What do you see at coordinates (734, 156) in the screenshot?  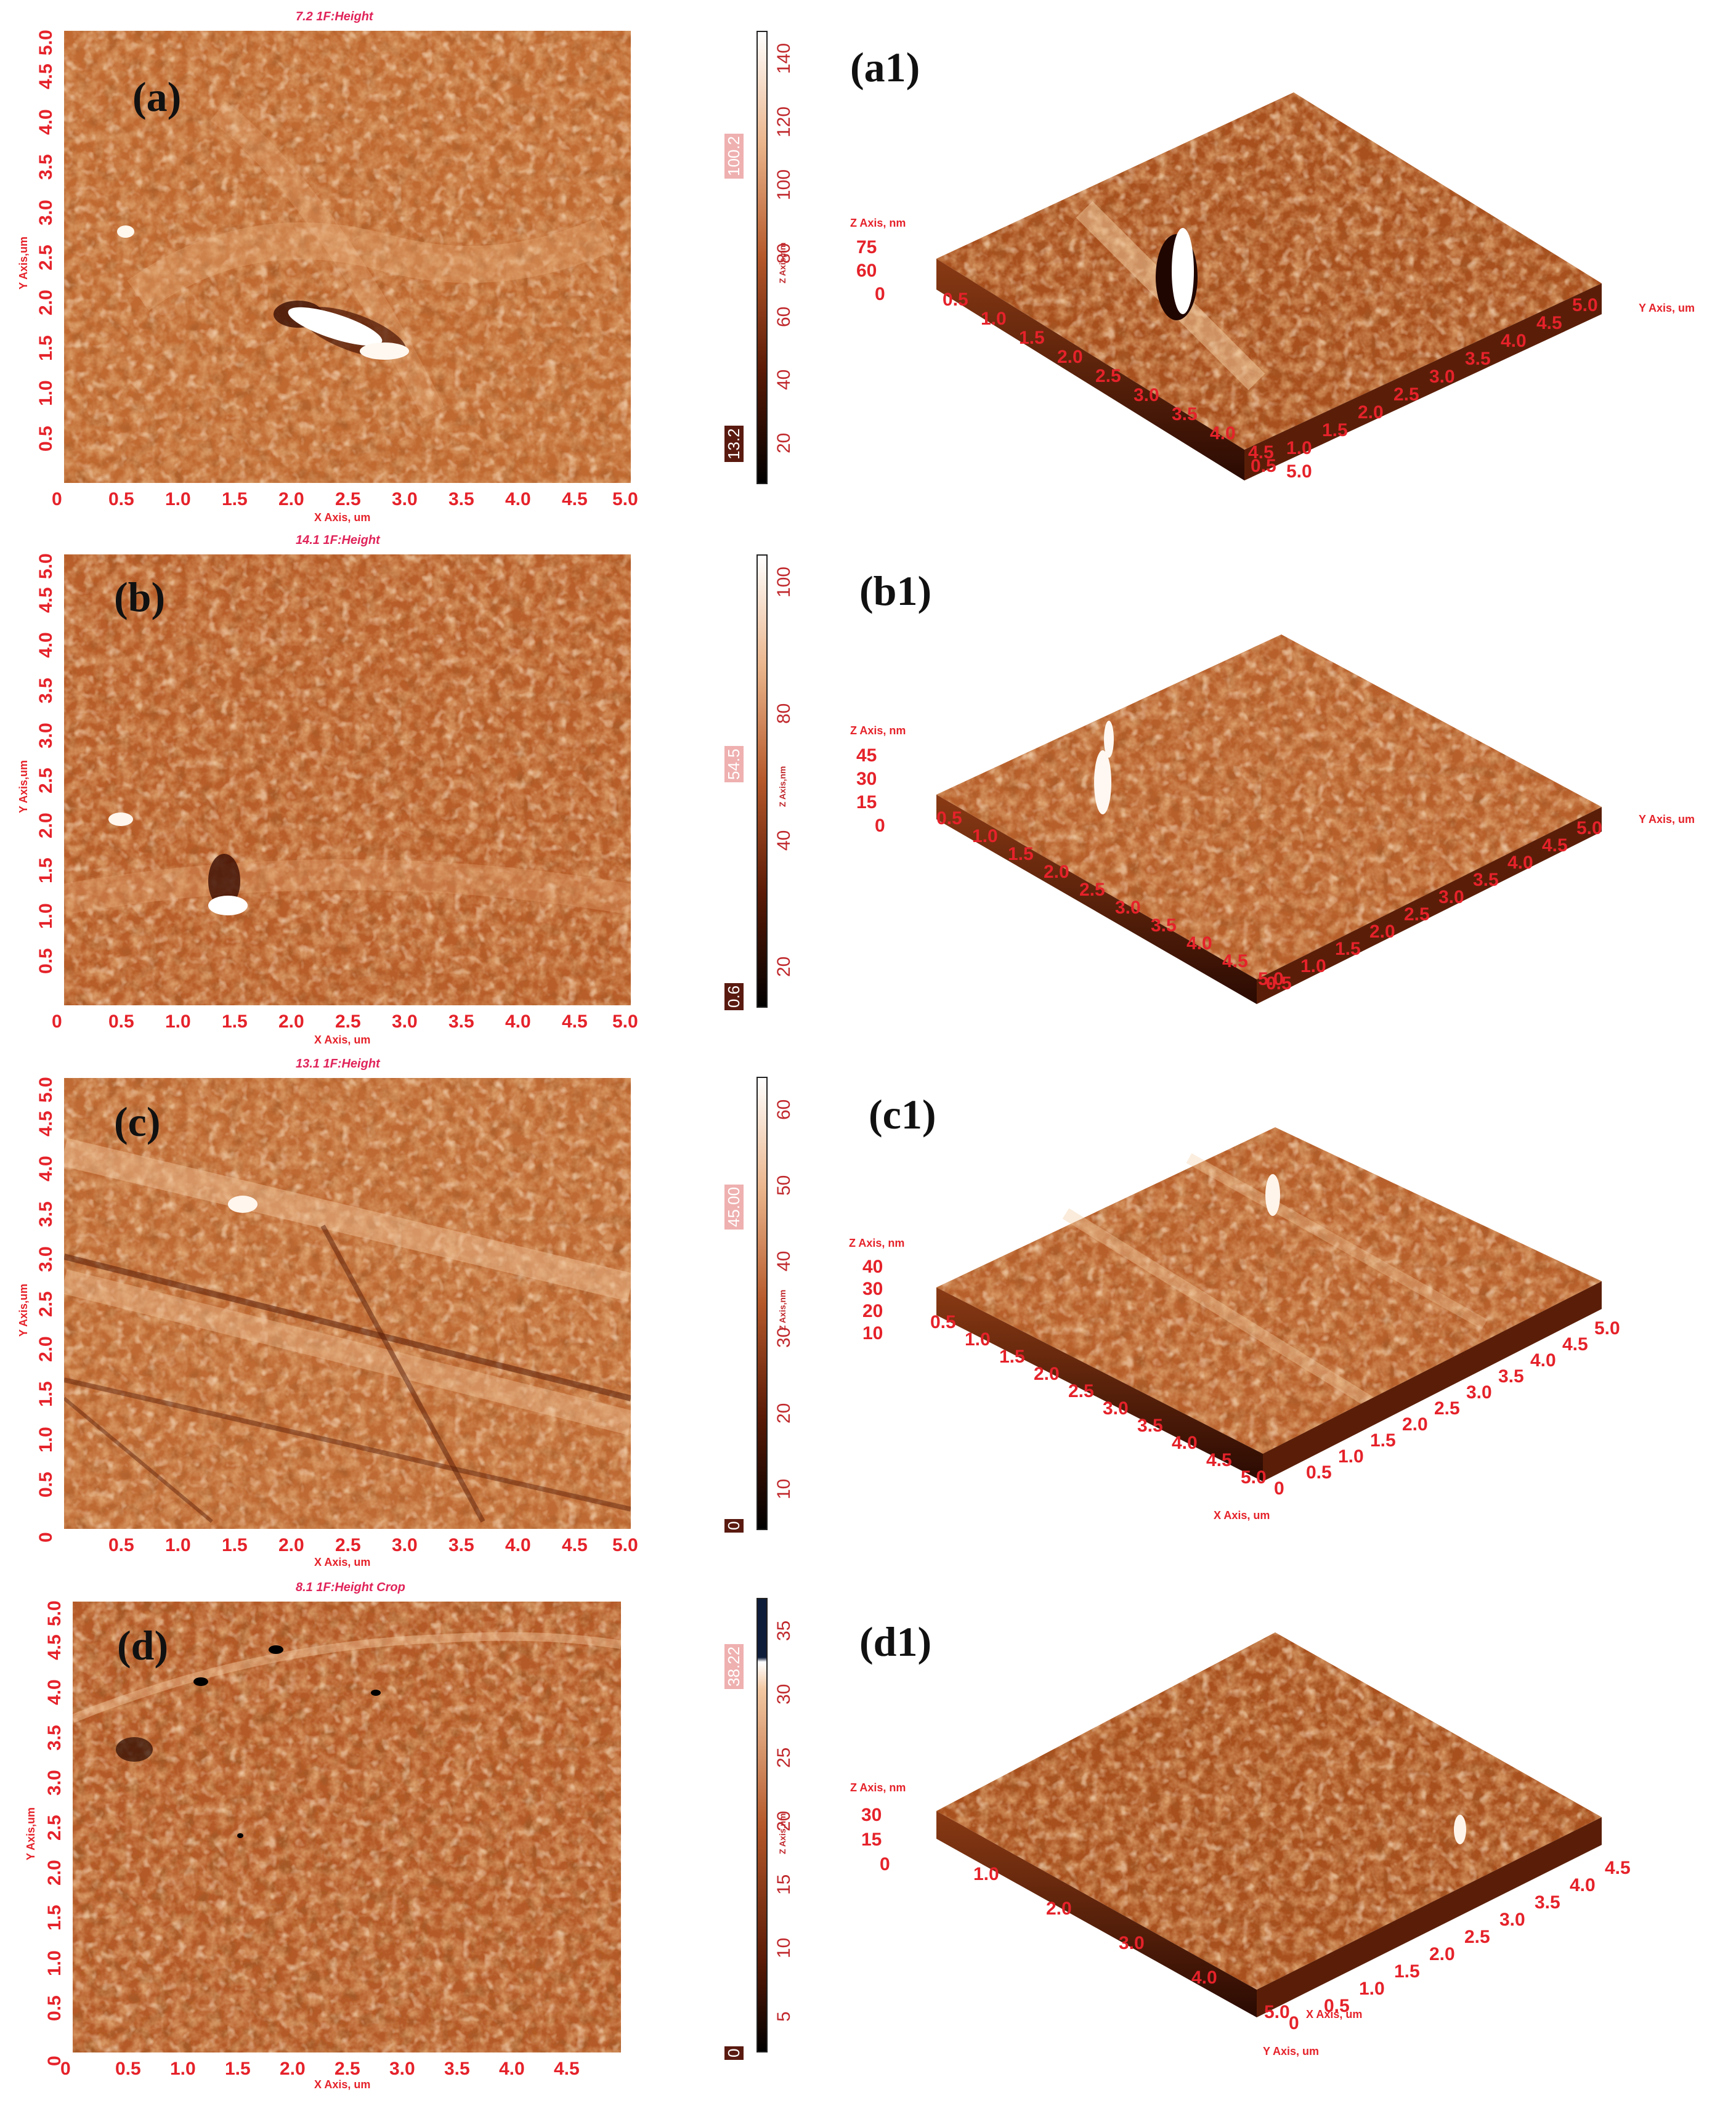 I see `z-scale-max-badge: 100.2` at bounding box center [734, 156].